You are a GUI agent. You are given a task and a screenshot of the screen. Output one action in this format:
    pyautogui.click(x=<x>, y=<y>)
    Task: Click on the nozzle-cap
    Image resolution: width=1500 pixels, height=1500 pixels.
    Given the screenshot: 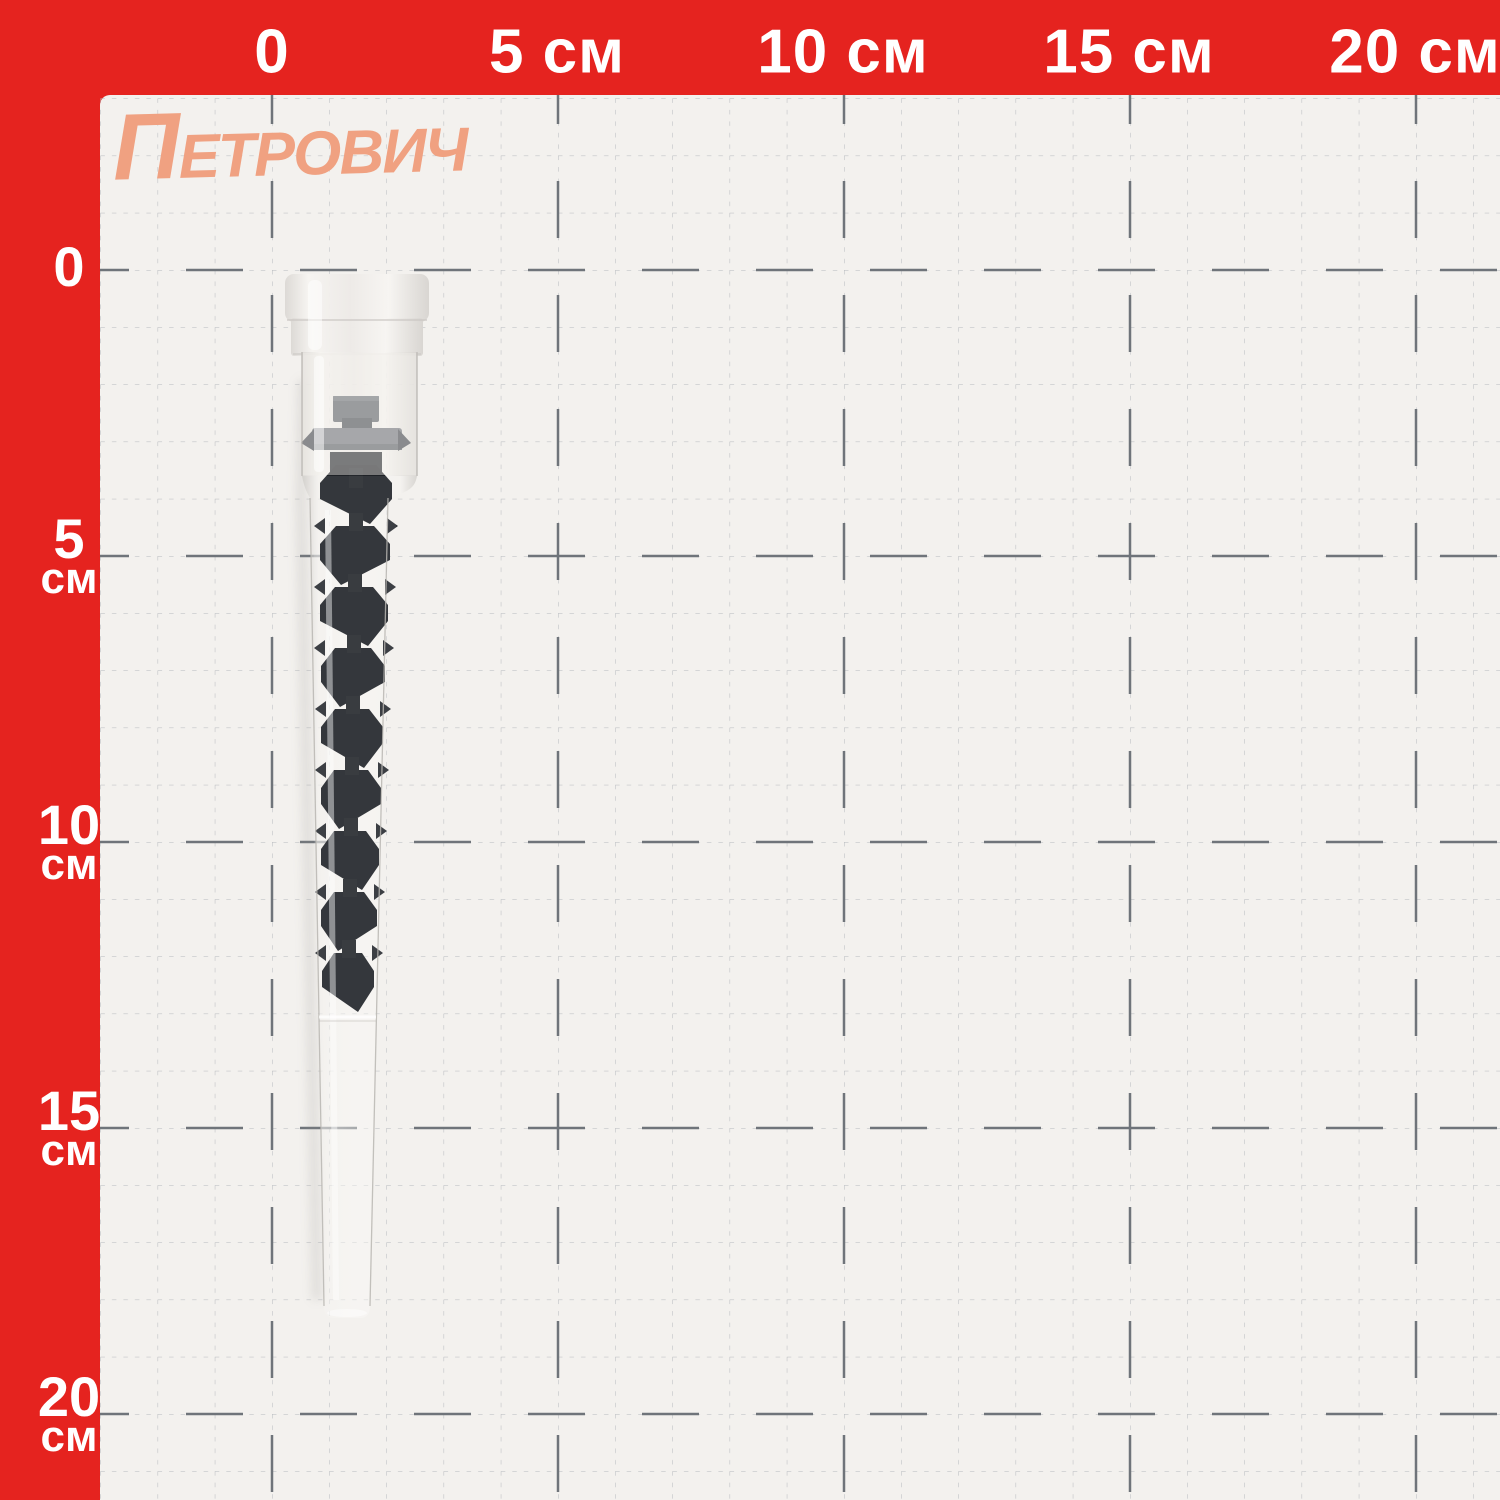 What is the action you would take?
    pyautogui.click(x=357, y=315)
    